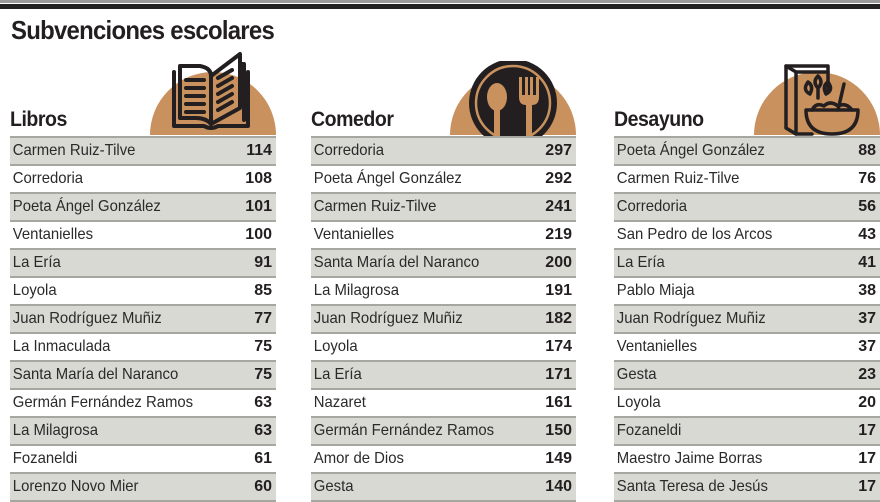 The height and width of the screenshot is (502, 880). What do you see at coordinates (143, 292) in the screenshot?
I see `table-row: Loyola 85` at bounding box center [143, 292].